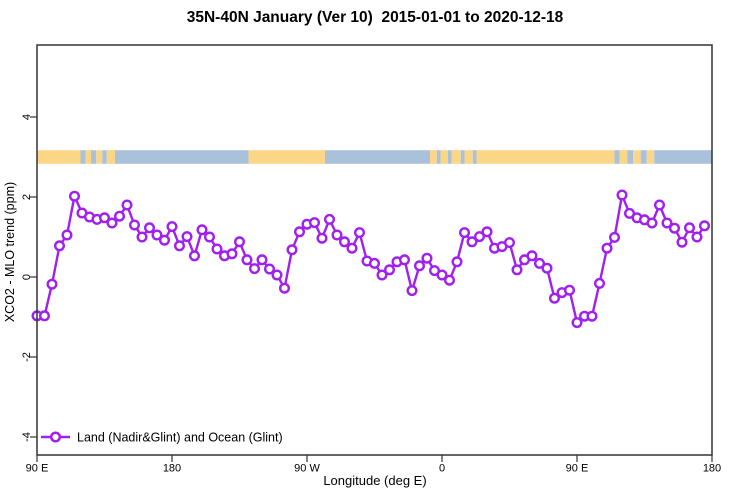 Image resolution: width=750 pixels, height=500 pixels. I want to click on x-tick-label: 90 W, so click(307, 469).